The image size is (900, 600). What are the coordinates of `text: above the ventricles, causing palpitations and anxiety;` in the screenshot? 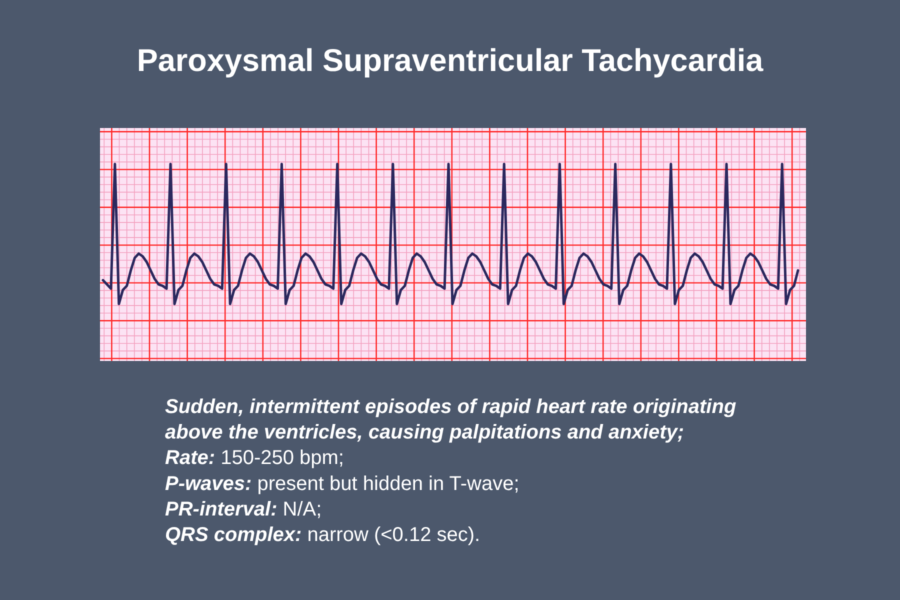 It's located at (424, 433).